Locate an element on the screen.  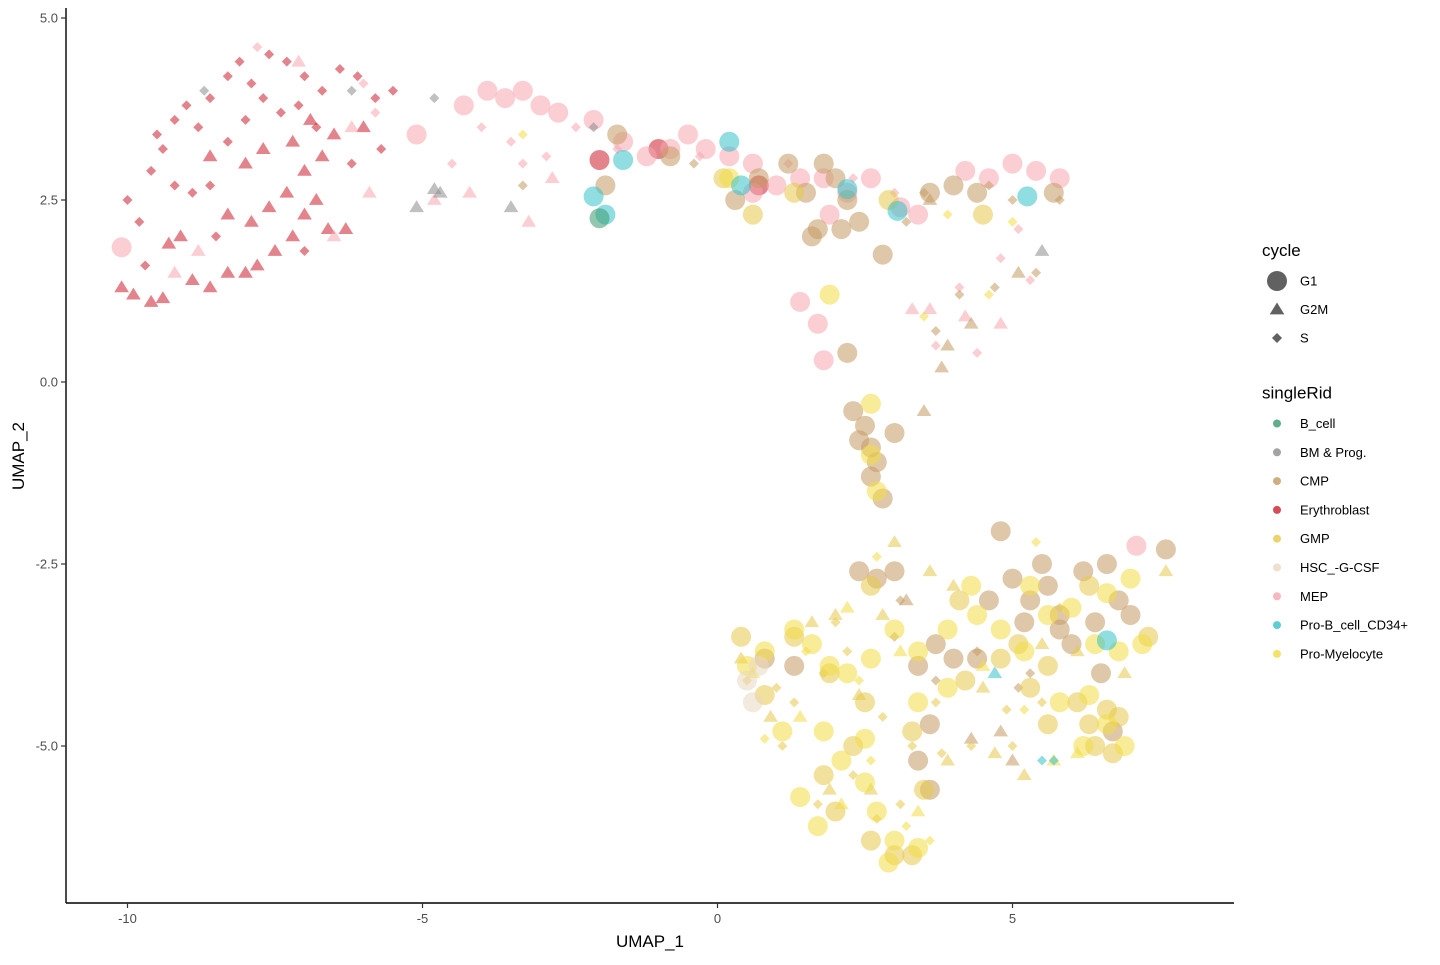
y-axis-title: UMAP_2 is located at coordinates (18, 456).